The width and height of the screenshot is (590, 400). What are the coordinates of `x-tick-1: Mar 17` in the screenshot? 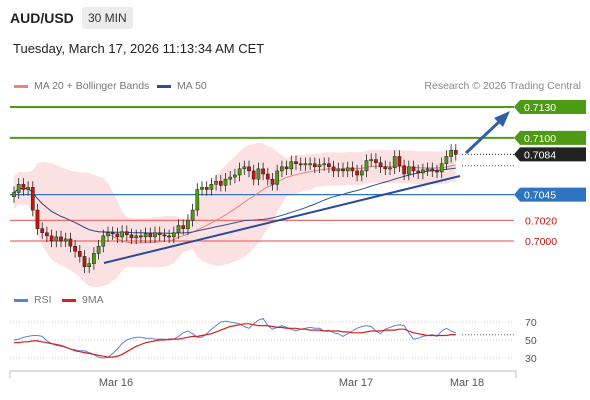 It's located at (356, 383).